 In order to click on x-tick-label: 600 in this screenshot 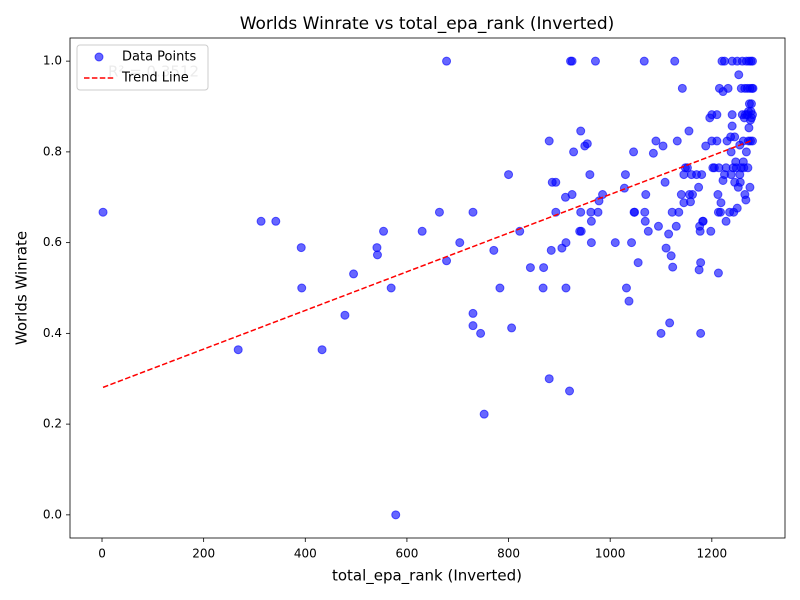, I will do `click(406, 554)`.